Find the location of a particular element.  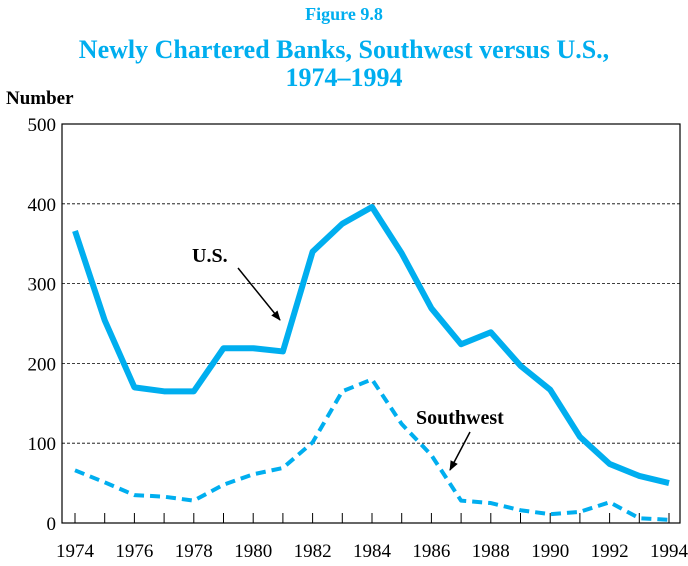

y-tick-label: 100 is located at coordinates (42, 444).